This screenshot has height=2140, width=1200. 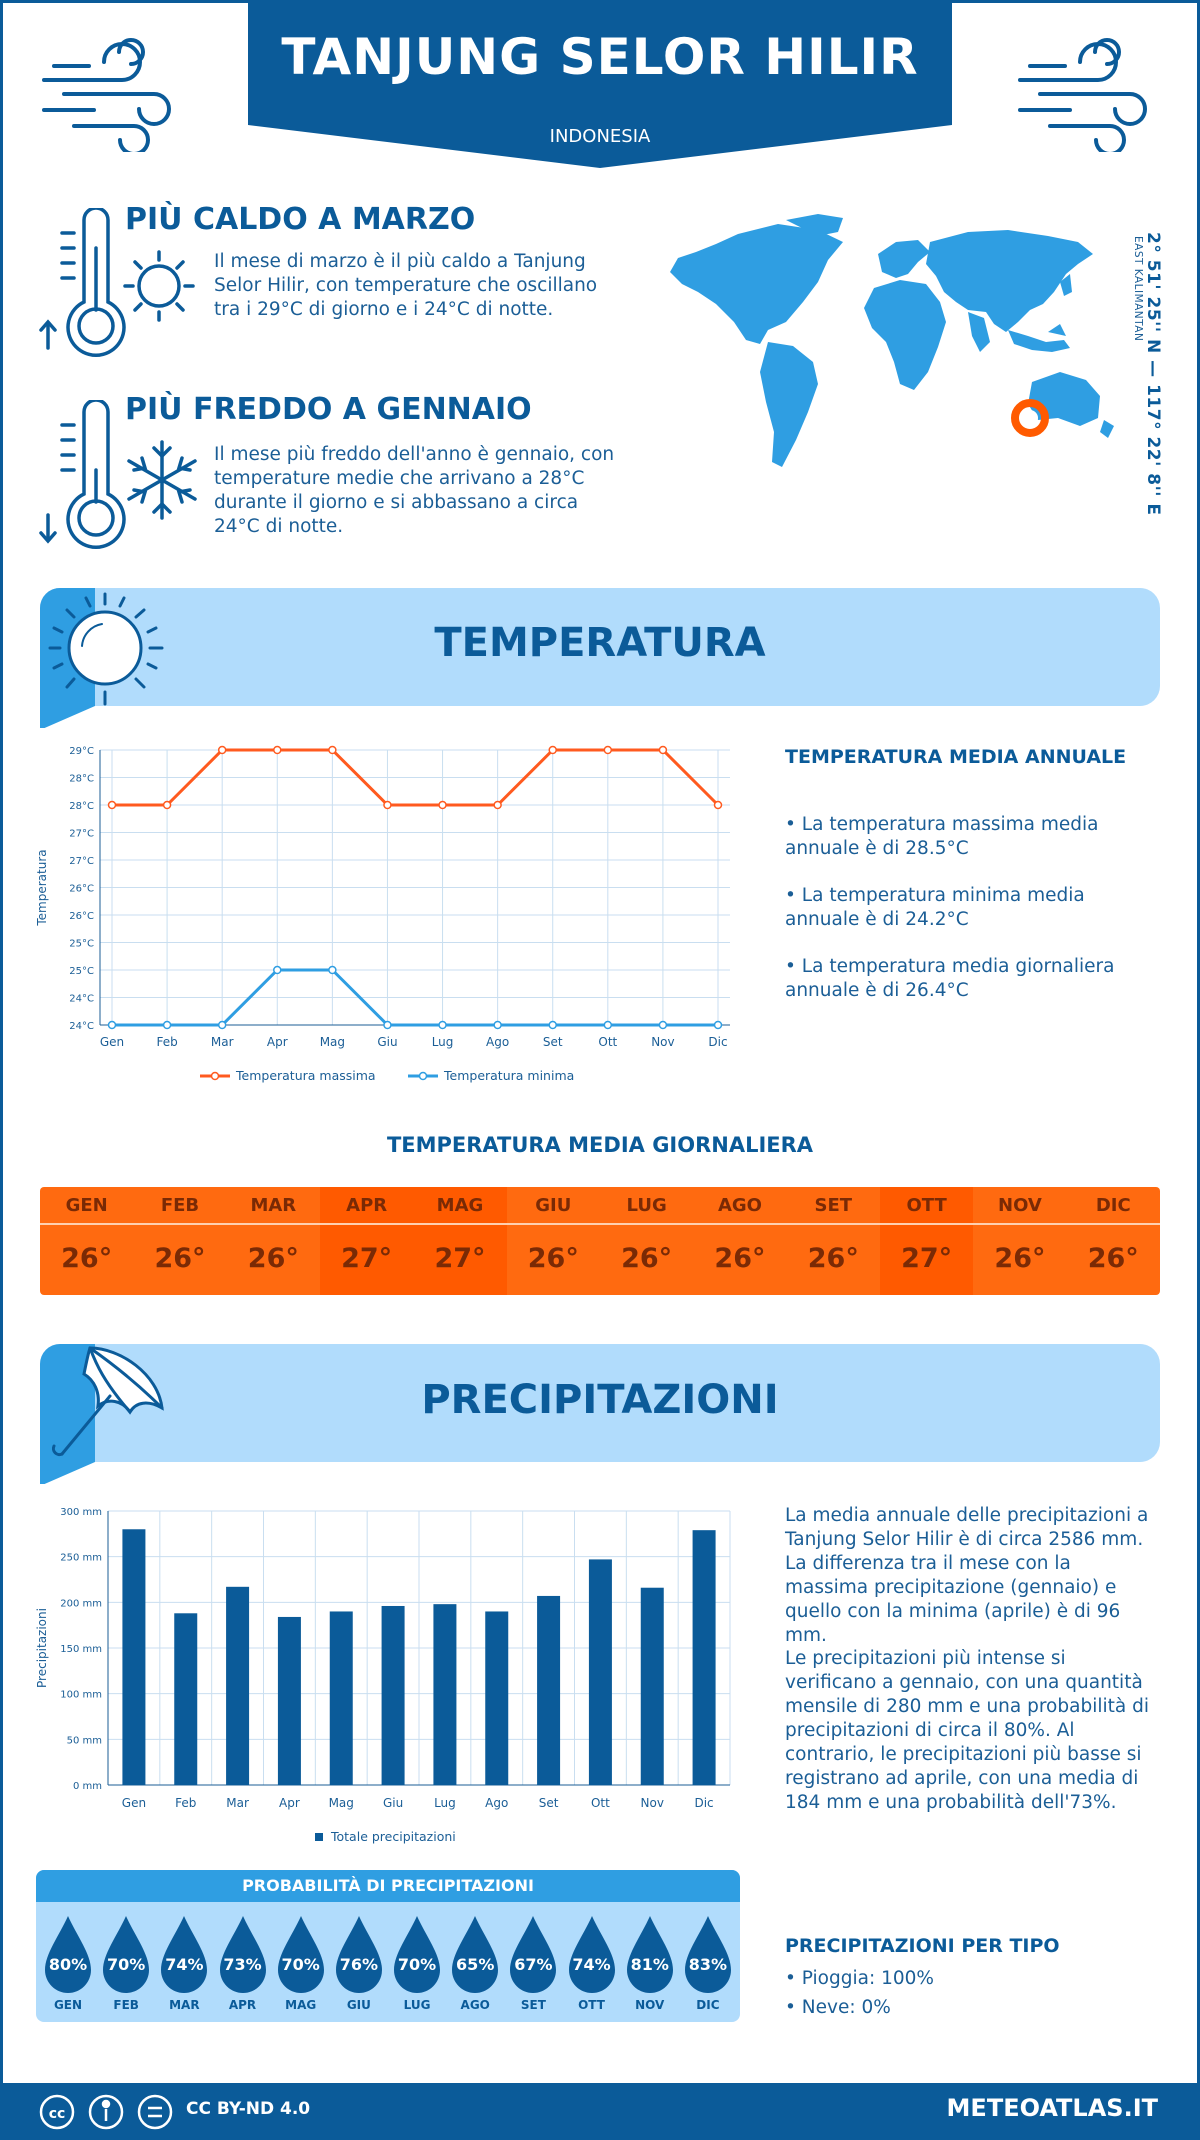 What do you see at coordinates (180, 1241) in the screenshot?
I see `daily-temp-cell: FEB 26°` at bounding box center [180, 1241].